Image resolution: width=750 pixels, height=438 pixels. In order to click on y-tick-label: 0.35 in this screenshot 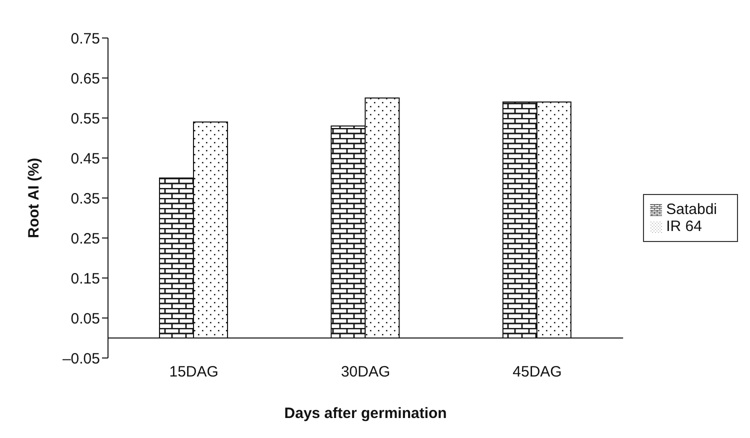, I will do `click(85, 199)`.